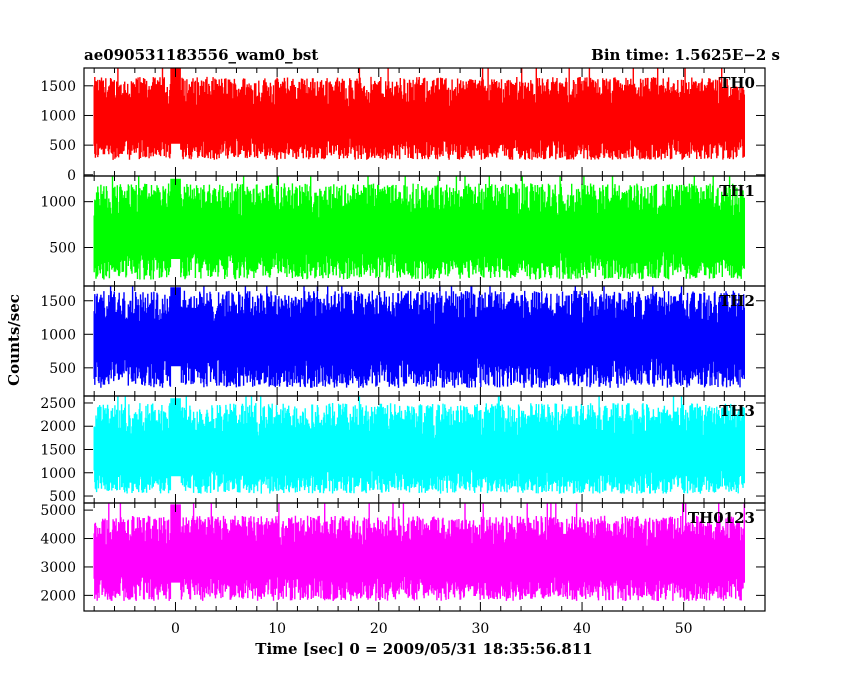 The height and width of the screenshot is (680, 850). I want to click on panel-th1: TH1 500 1000, so click(403, 231).